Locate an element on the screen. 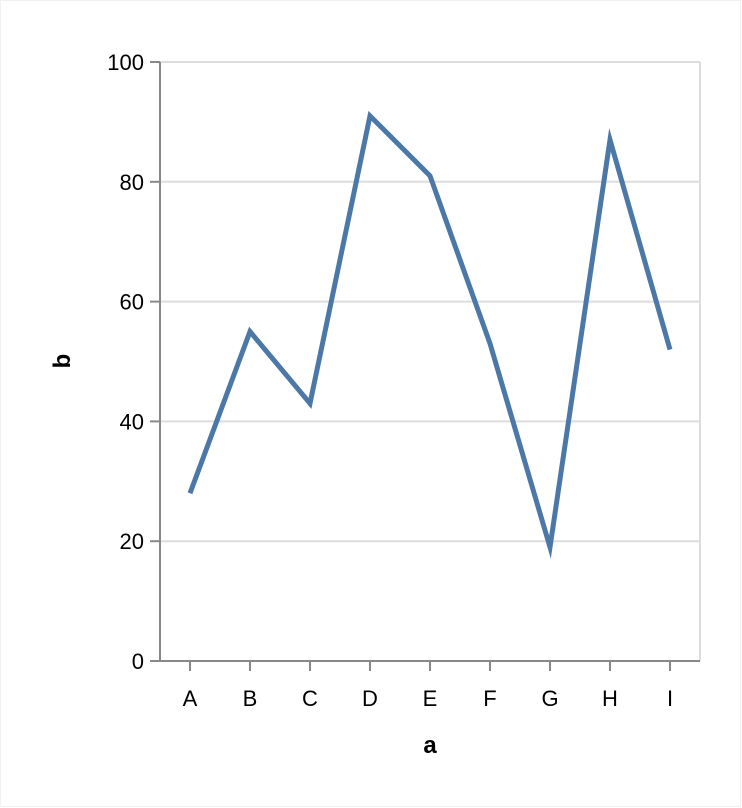  y-tick-label: 100 is located at coordinates (125, 62).